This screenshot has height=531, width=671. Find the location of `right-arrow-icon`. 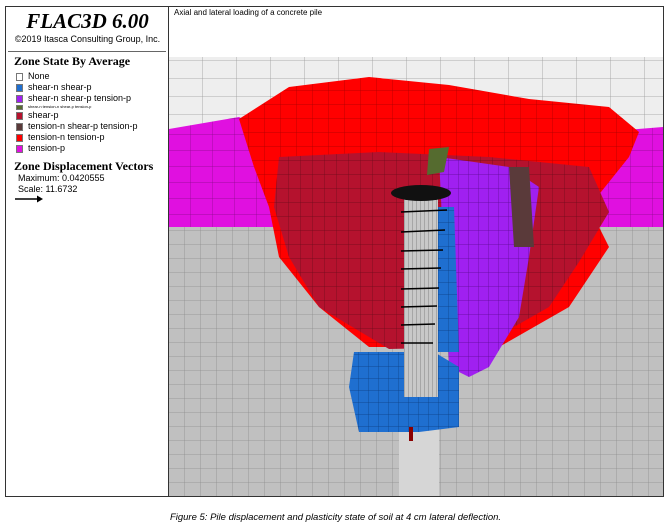

right-arrow-icon is located at coordinates (29, 199).